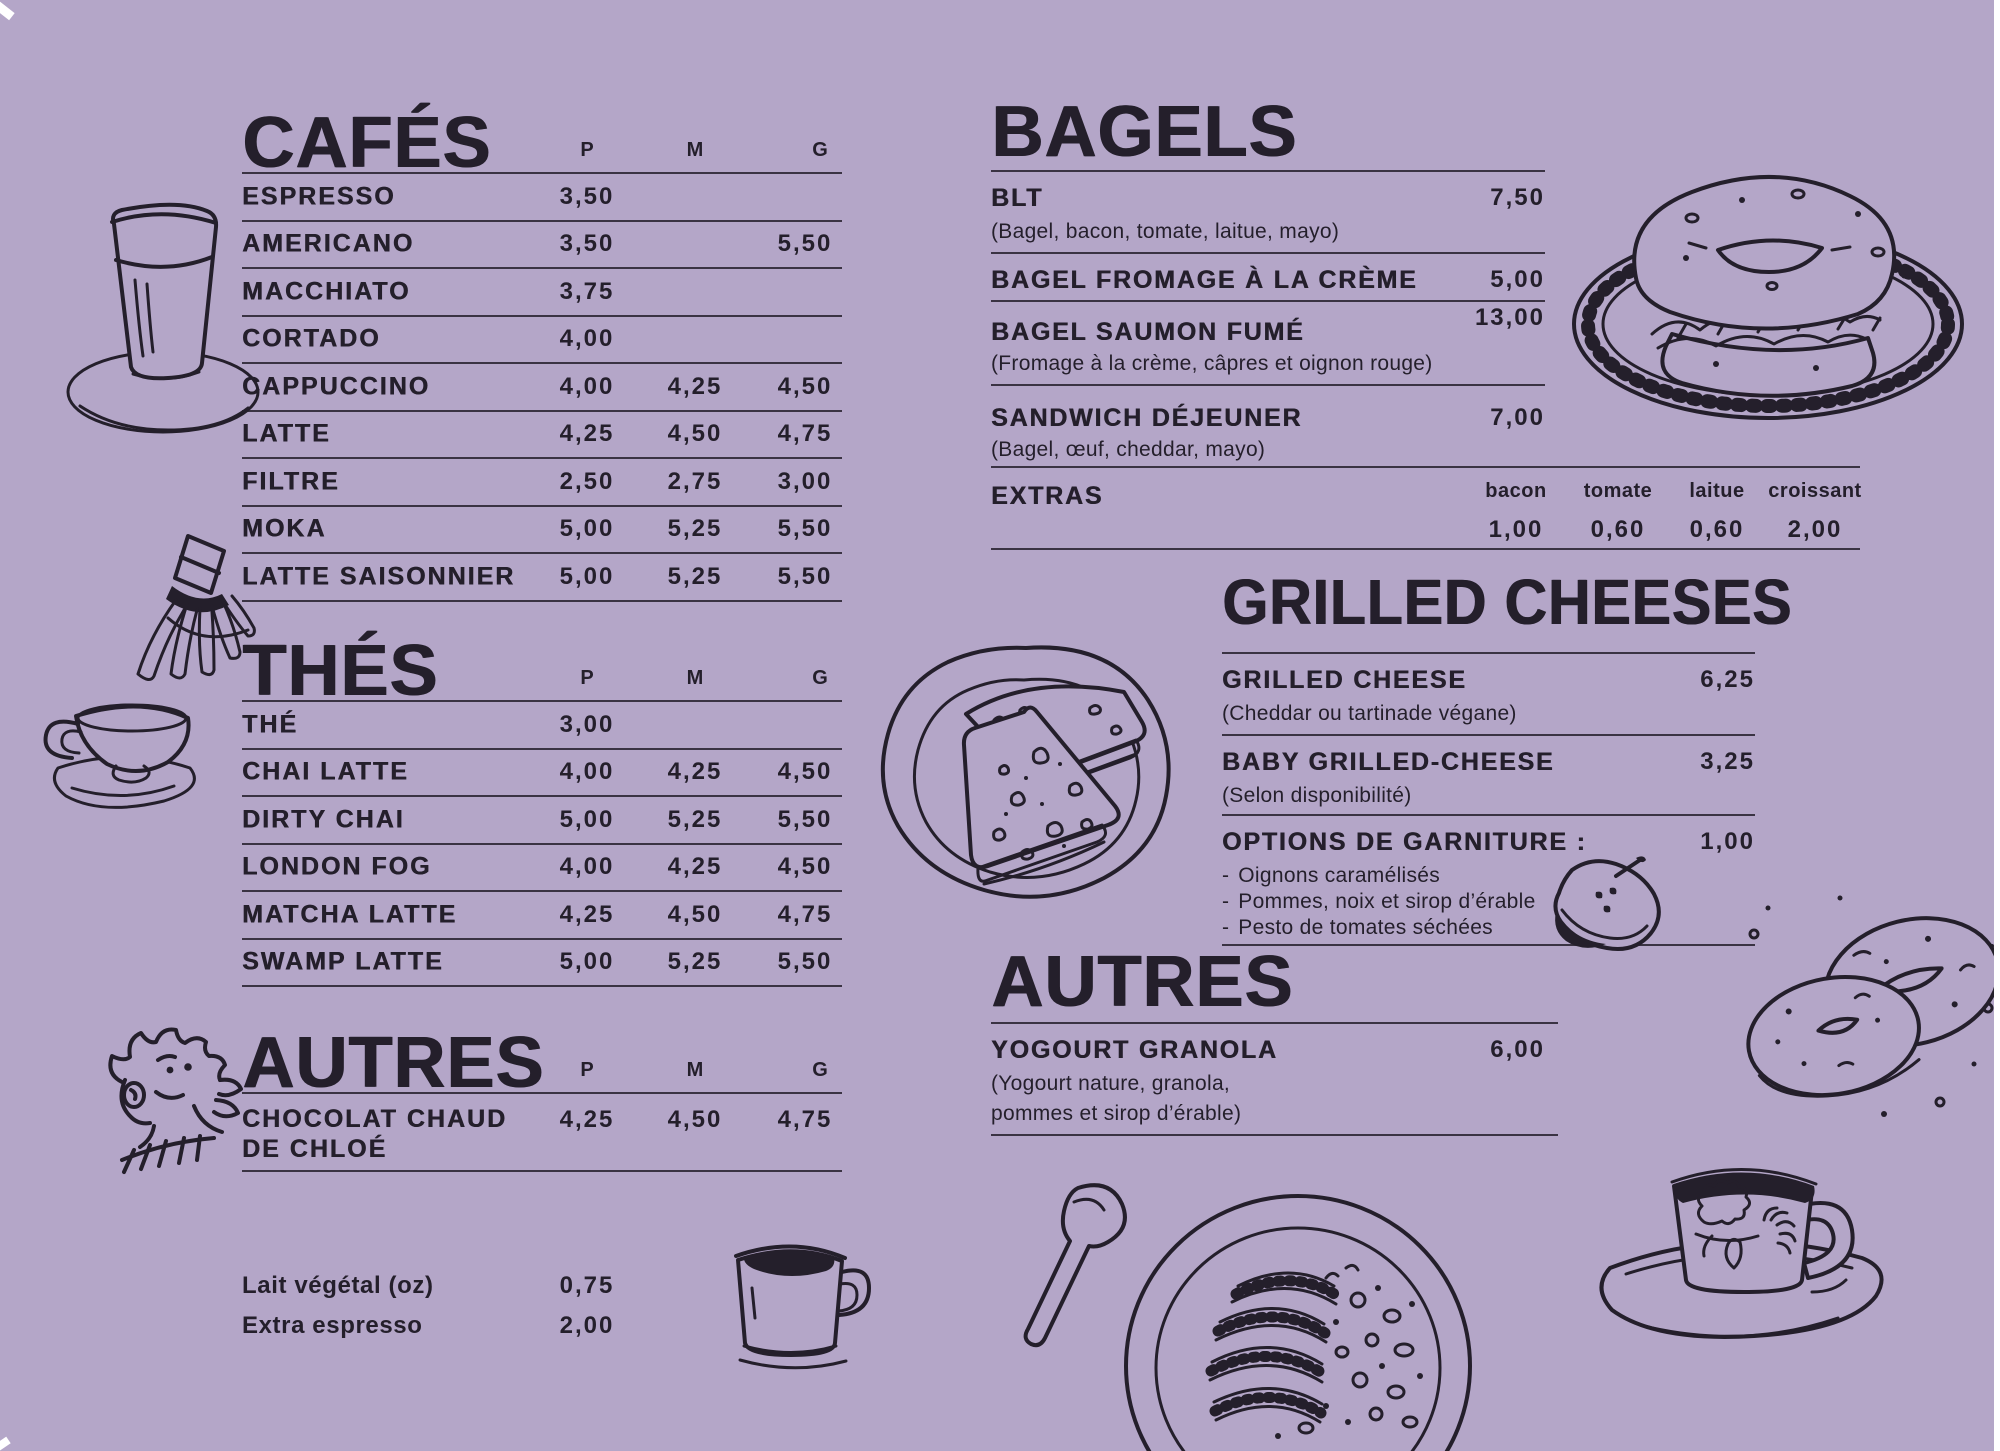 The height and width of the screenshot is (1451, 2000). I want to click on item-name: GRILLED CHEESE, so click(1344, 680).